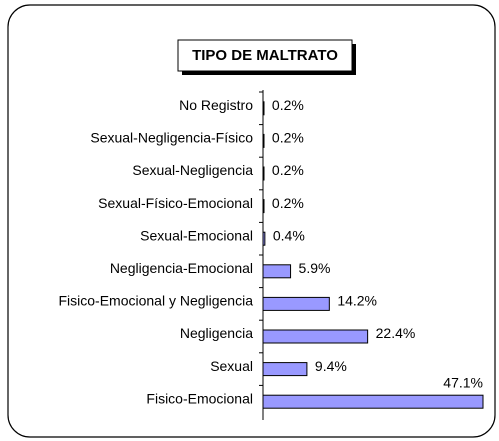 The image size is (499, 441). Describe the element at coordinates (216, 333) in the screenshot. I see `y-tick-label: Negligencia` at that location.